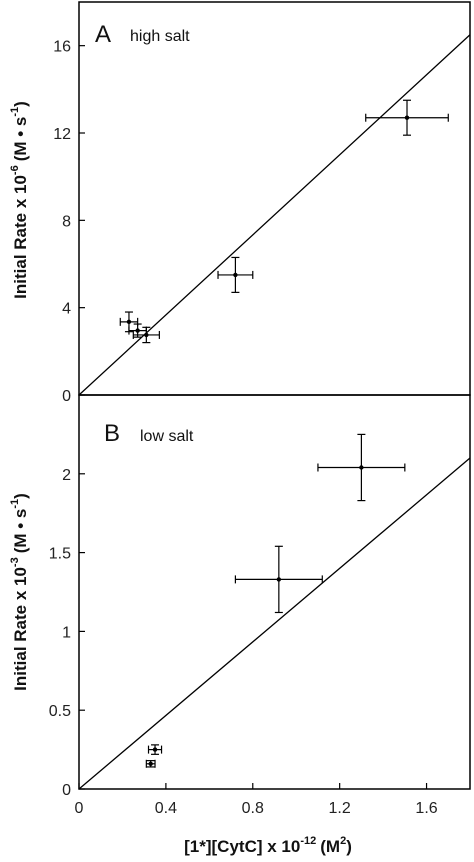  Describe the element at coordinates (20, 139) in the screenshot. I see `panel-a-ylabel-units: (M • s` at that location.